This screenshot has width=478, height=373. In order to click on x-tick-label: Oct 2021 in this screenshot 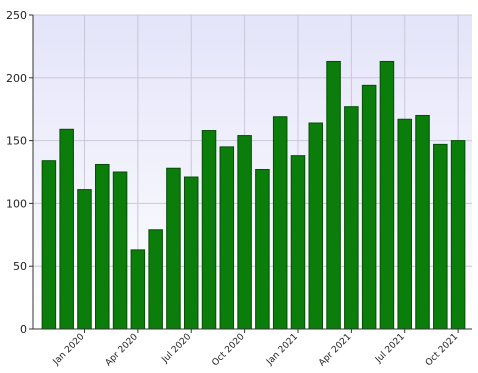, I will do `click(442, 350)`.